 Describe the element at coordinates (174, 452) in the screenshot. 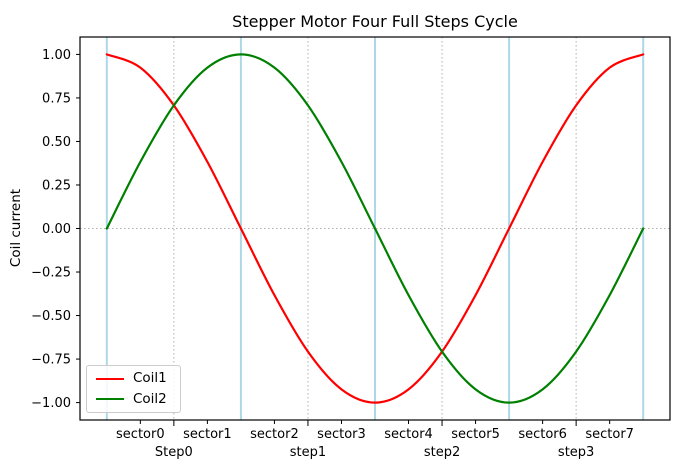

I see `step-tick-label: Step0` at that location.